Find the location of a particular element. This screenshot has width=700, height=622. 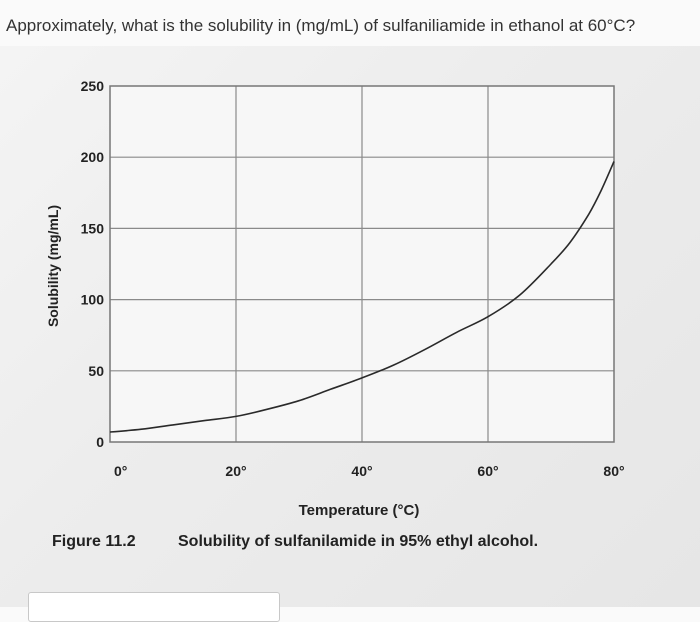

y-tick-label: 0 is located at coordinates (100, 442).